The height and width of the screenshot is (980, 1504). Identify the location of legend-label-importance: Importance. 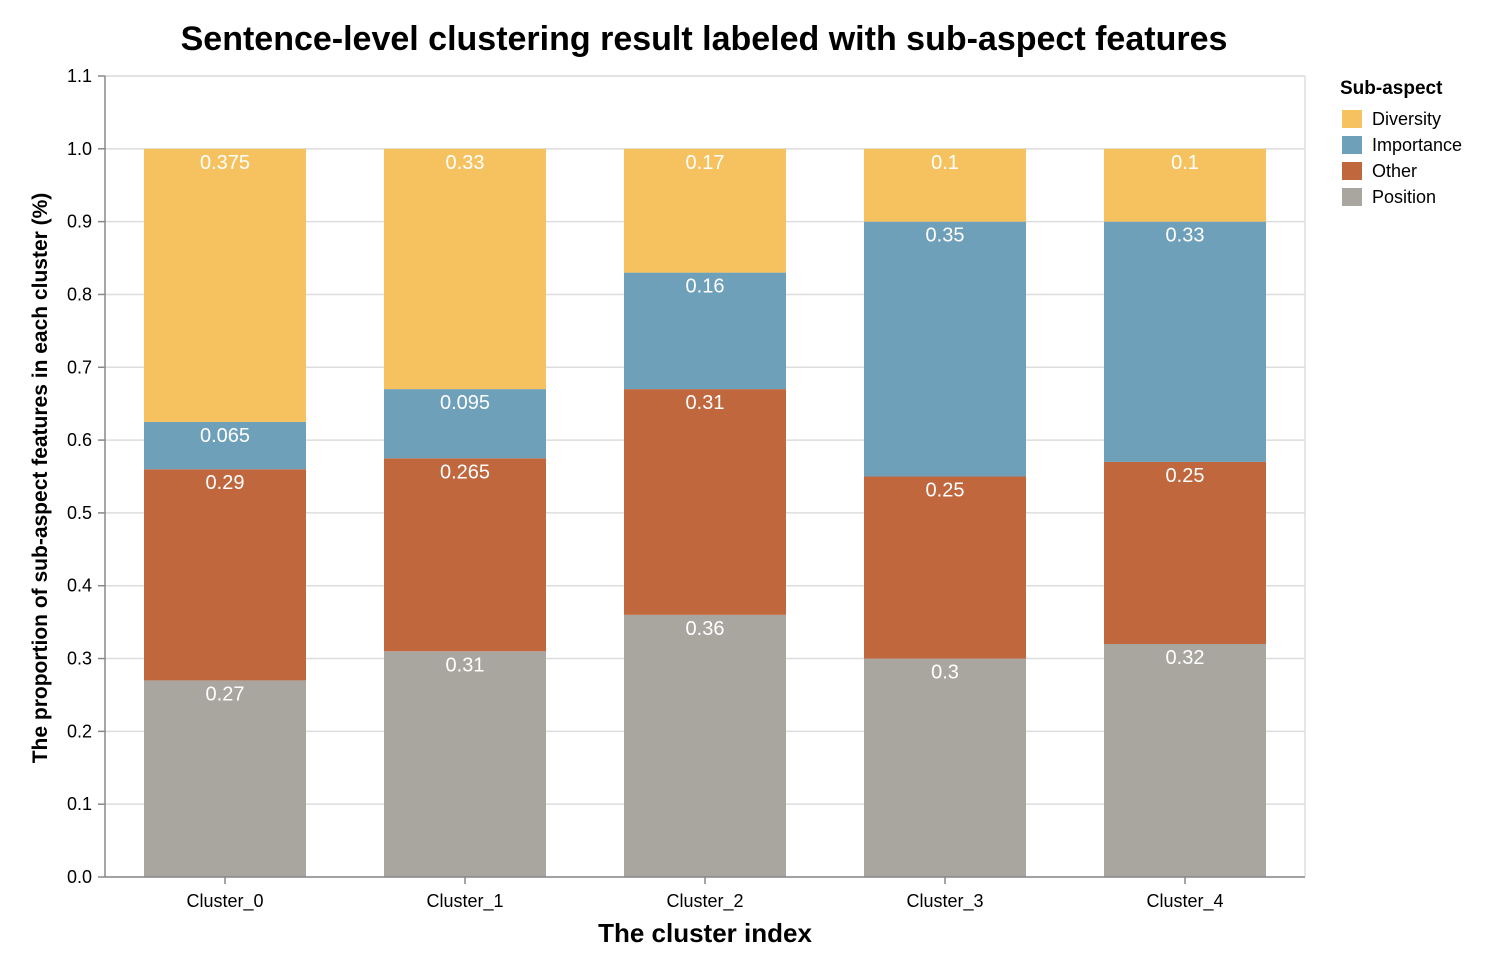
(1417, 145).